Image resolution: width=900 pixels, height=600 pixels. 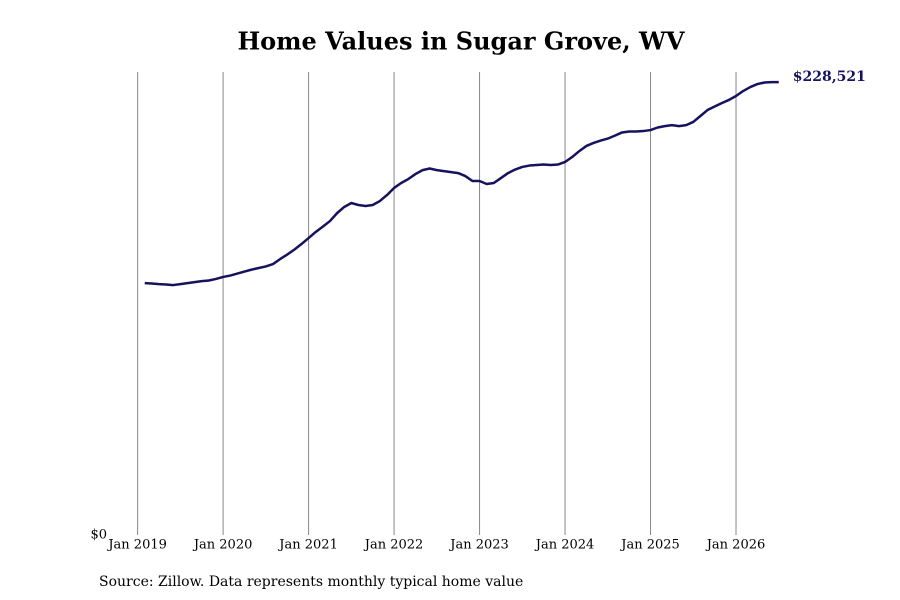 I want to click on x-tick-label: Jan 2020, so click(x=222, y=545).